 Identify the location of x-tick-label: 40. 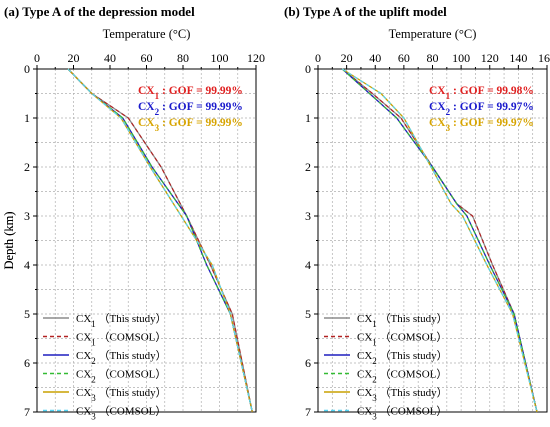
(375, 58).